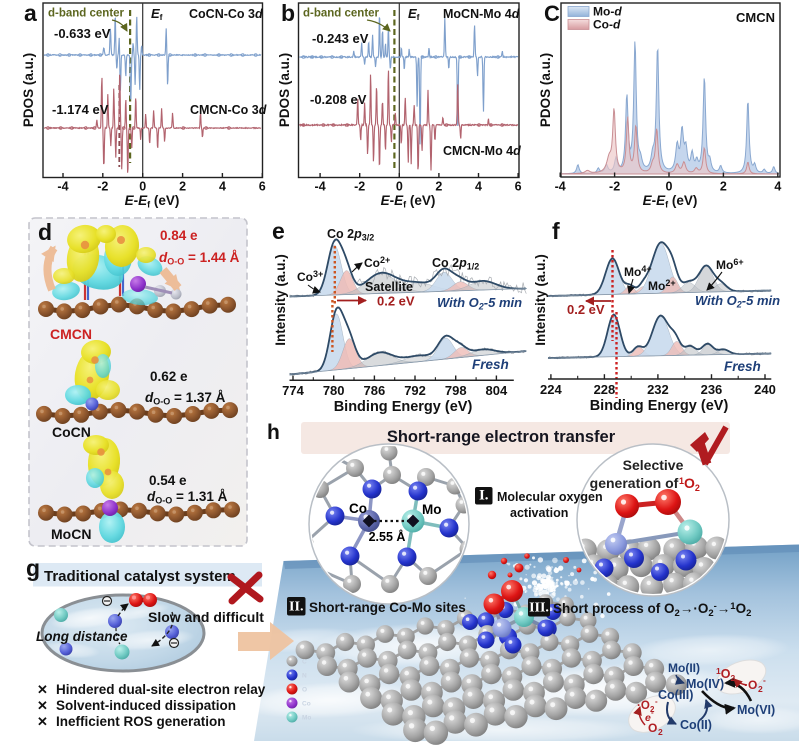 This screenshot has height=753, width=799. Describe the element at coordinates (389, 287) in the screenshot. I see `svg-text: Satellite` at that location.